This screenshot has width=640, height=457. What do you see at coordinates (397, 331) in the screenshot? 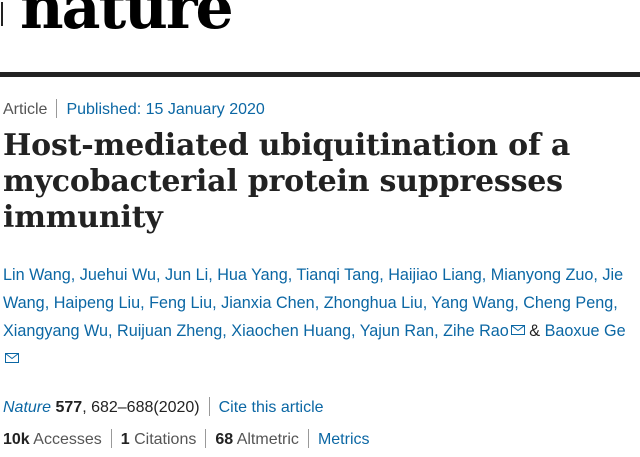
I see `author-link: Yajun Ran` at bounding box center [397, 331].